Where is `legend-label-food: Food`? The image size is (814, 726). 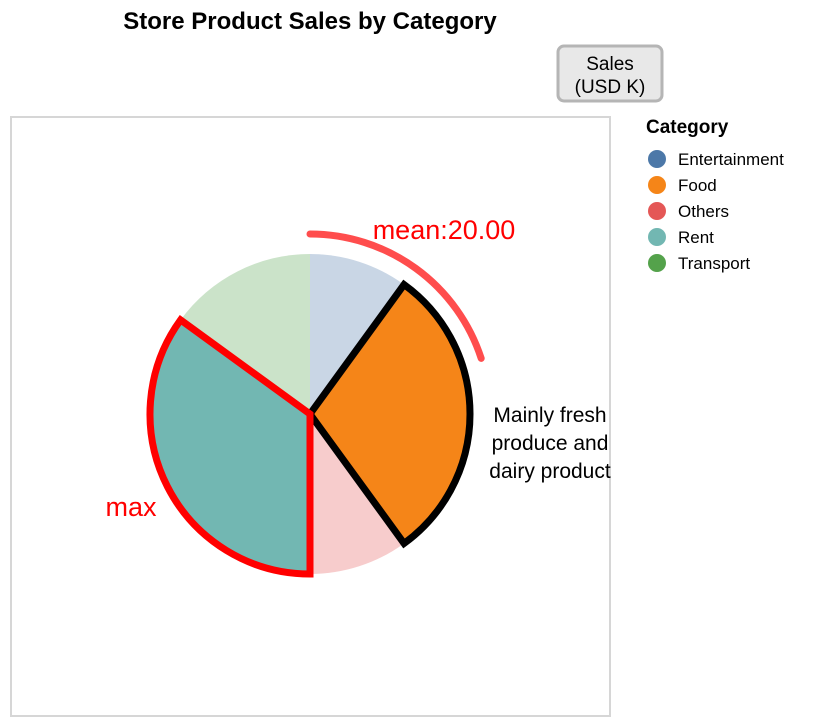 legend-label-food: Food is located at coordinates (697, 185).